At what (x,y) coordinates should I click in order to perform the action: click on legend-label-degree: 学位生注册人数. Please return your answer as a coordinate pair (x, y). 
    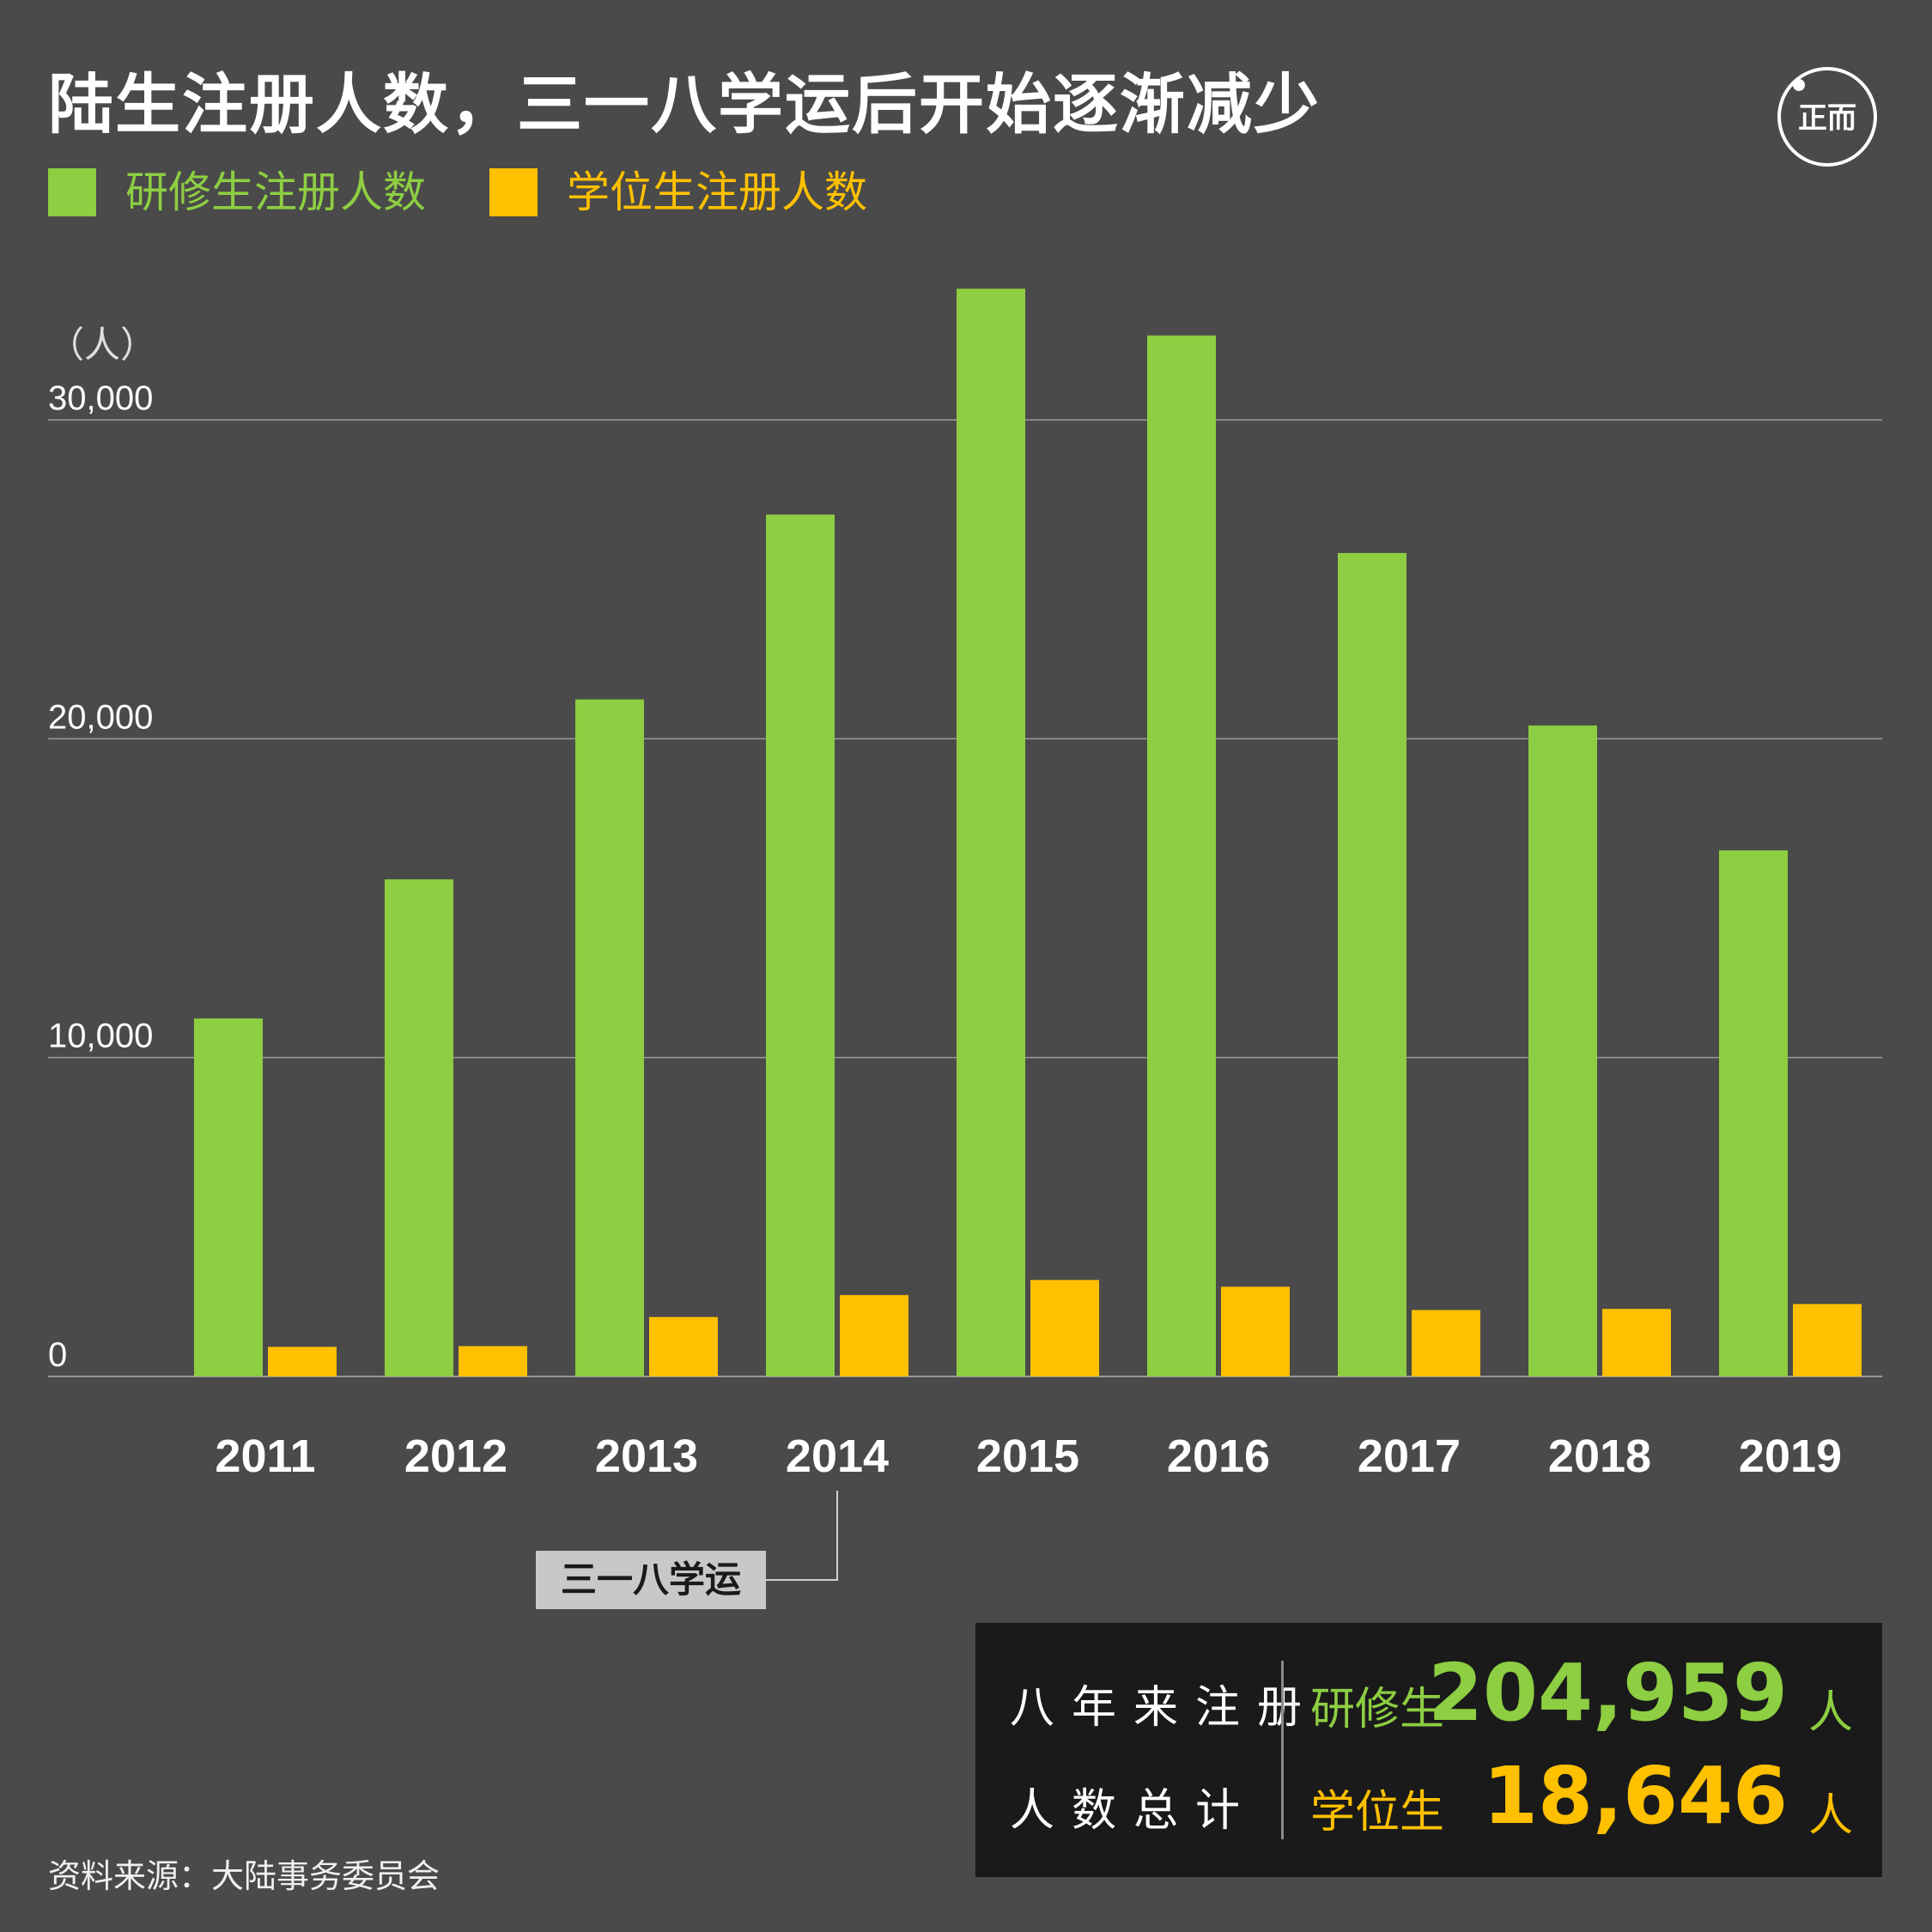
    Looking at the image, I should click on (717, 192).